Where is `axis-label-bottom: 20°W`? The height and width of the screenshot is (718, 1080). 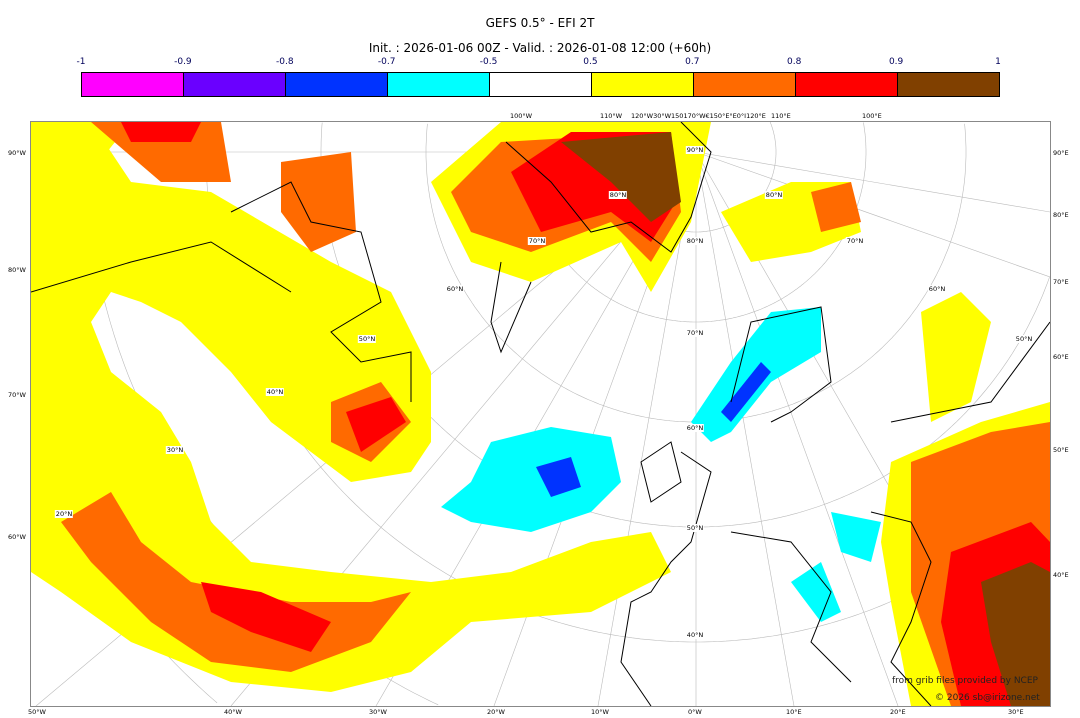 axis-label-bottom: 20°W is located at coordinates (496, 712).